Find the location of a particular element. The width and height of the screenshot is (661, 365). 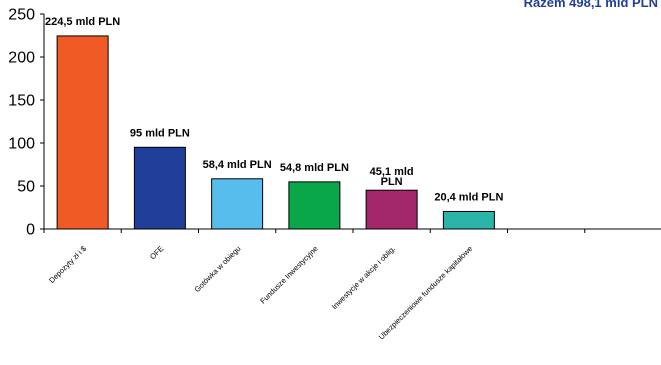

data-label: 95 mld PLN is located at coordinates (160, 133).